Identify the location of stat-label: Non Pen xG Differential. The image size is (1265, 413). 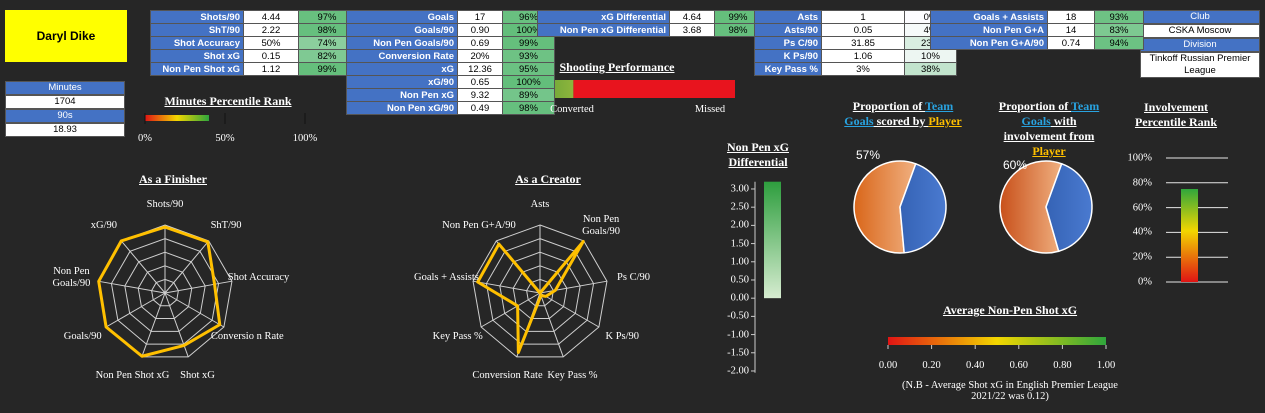
(603, 30).